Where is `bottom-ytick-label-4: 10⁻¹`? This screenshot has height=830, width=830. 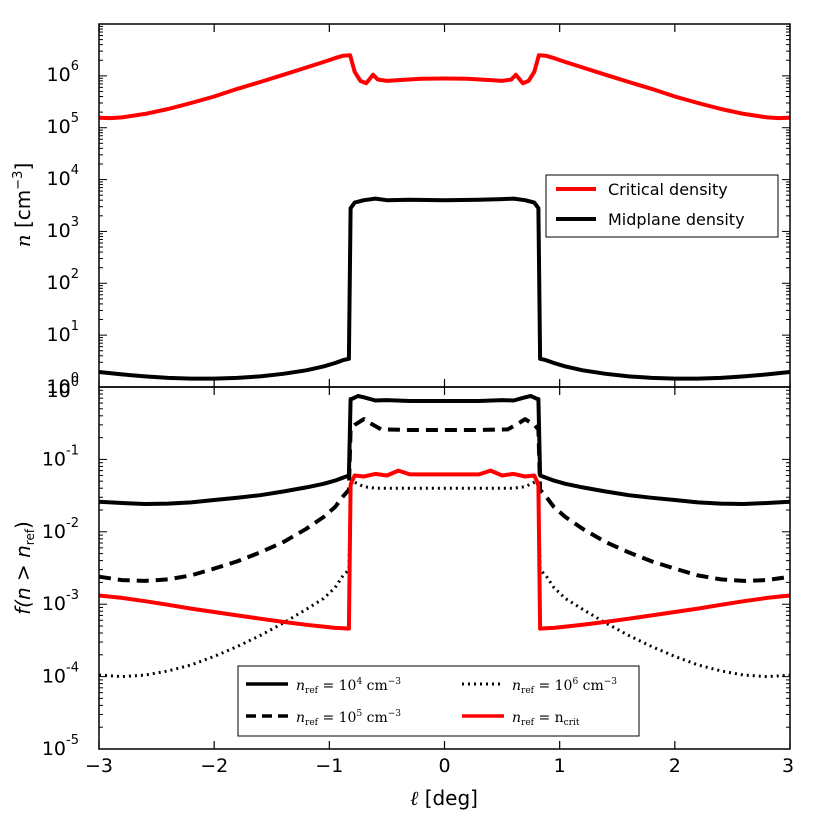
bottom-ytick-label-4: 10⁻¹ is located at coordinates (60, 456).